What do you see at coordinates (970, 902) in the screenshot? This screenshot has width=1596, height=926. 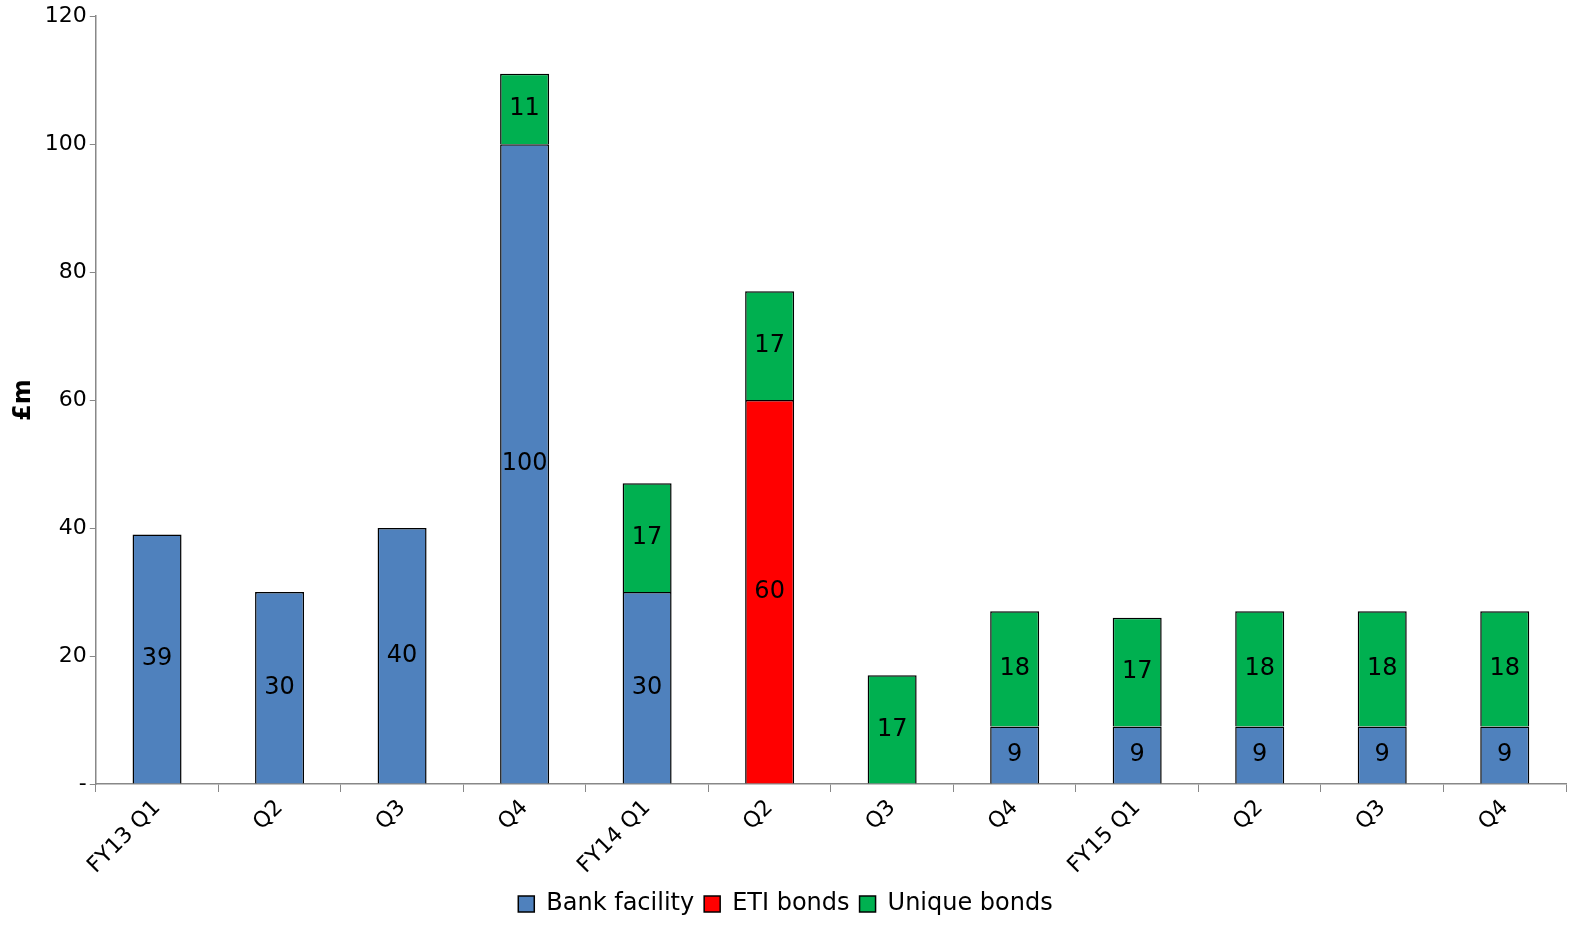 I see `legend-label: Unique bonds` at bounding box center [970, 902].